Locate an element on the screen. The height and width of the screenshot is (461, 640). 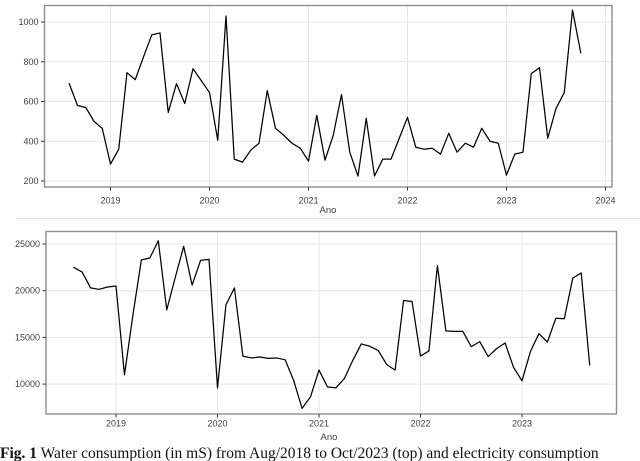
y-tick-label: 20000 is located at coordinates (27, 291).